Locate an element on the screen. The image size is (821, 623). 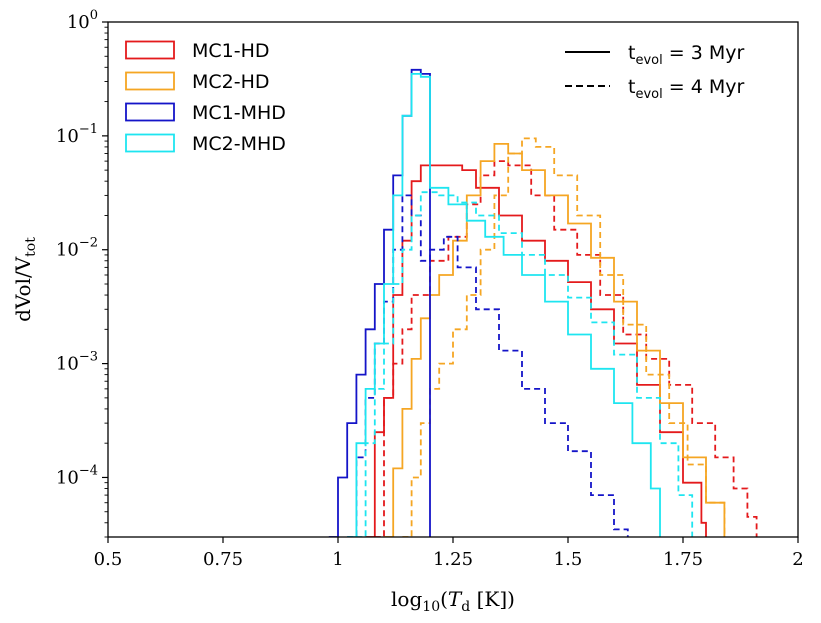
x-tick-label: 1.5 is located at coordinates (568, 559).